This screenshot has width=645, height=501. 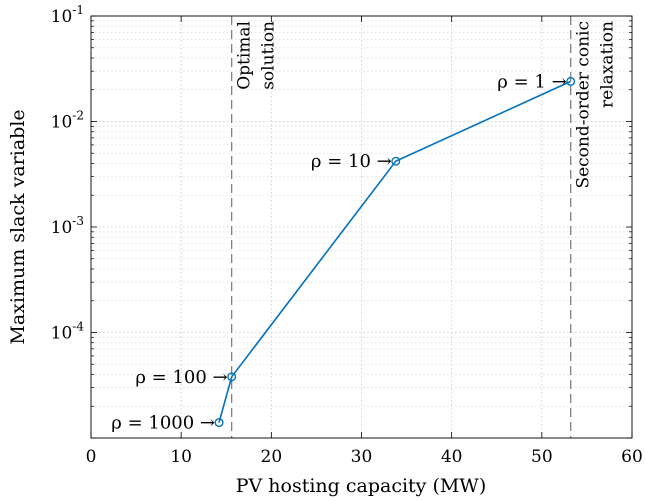 I want to click on y-tick-exponent: -3, so click(x=78, y=221).